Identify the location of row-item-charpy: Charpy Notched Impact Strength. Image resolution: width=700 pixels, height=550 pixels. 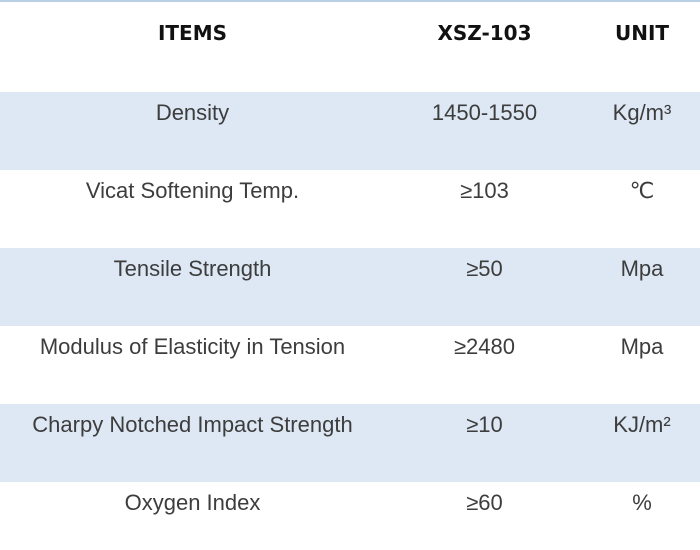
(192, 443).